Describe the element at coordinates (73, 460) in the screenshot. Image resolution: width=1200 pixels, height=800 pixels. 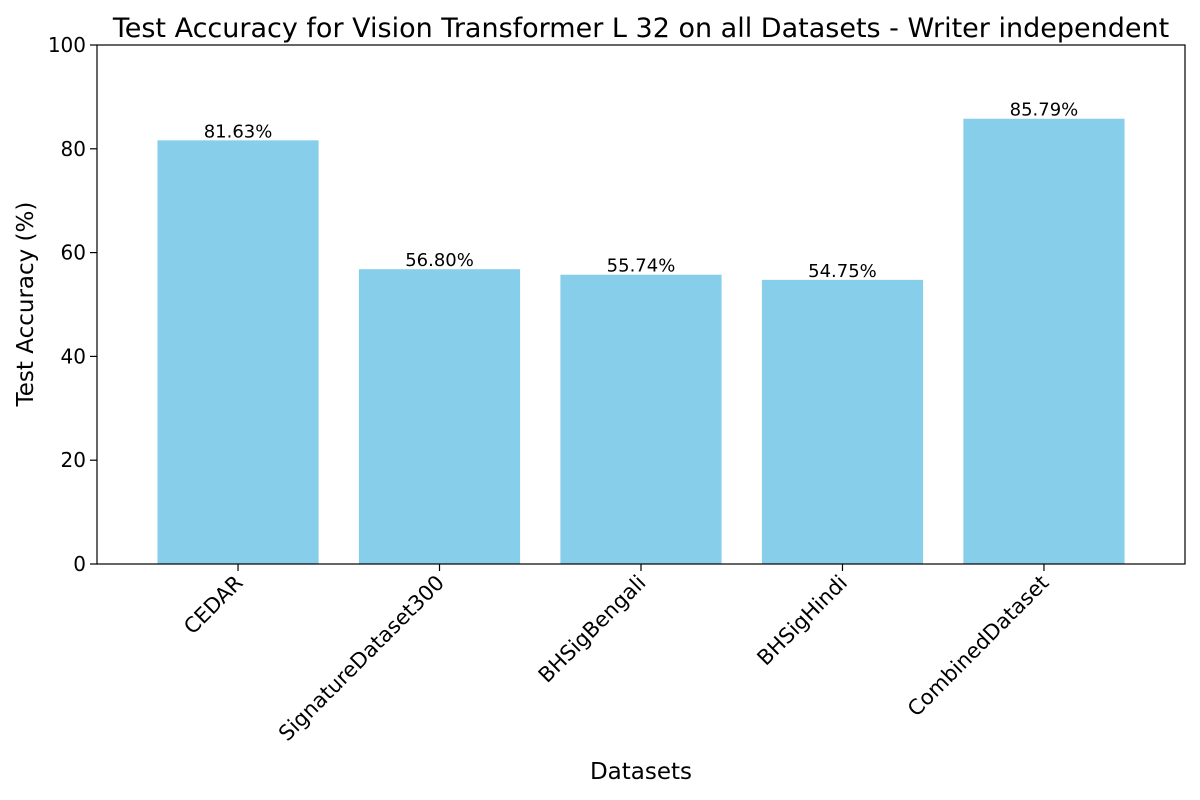
I see `y-tick-label: 20` at that location.